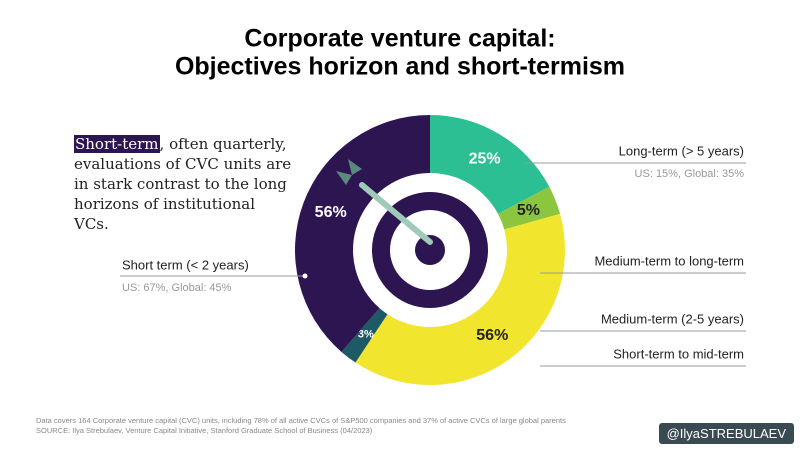 Image resolution: width=800 pixels, height=450 pixels. Describe the element at coordinates (399, 39) in the screenshot. I see `chart-title: Corporate venture capital:` at that location.